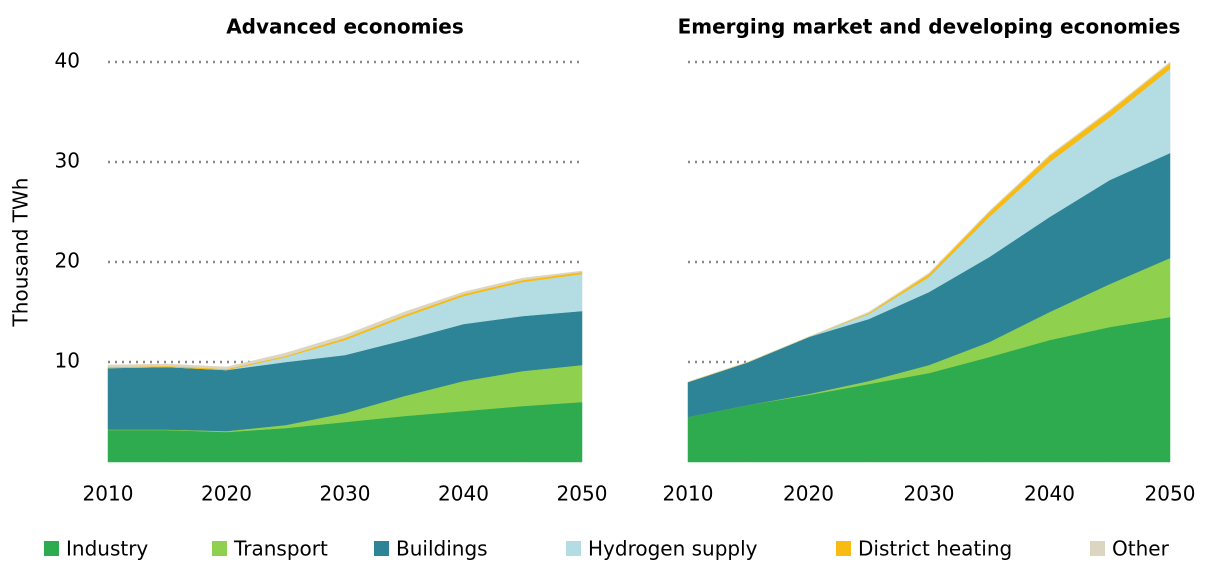 This screenshot has height=564, width=1211. I want to click on y-tick-label: 30, so click(67, 161).